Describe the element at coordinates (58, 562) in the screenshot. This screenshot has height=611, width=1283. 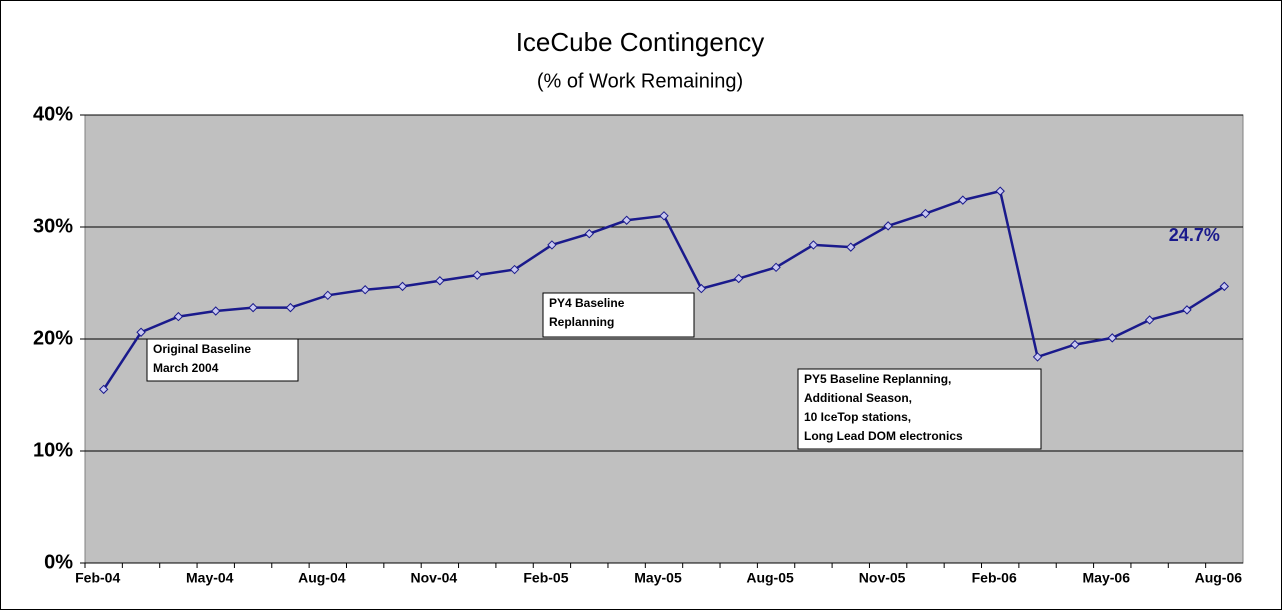
I see `y-tick-label: 0%` at that location.